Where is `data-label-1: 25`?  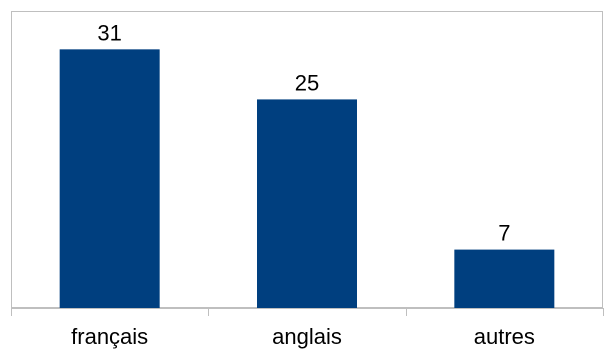
data-label-1: 25 is located at coordinates (307, 82).